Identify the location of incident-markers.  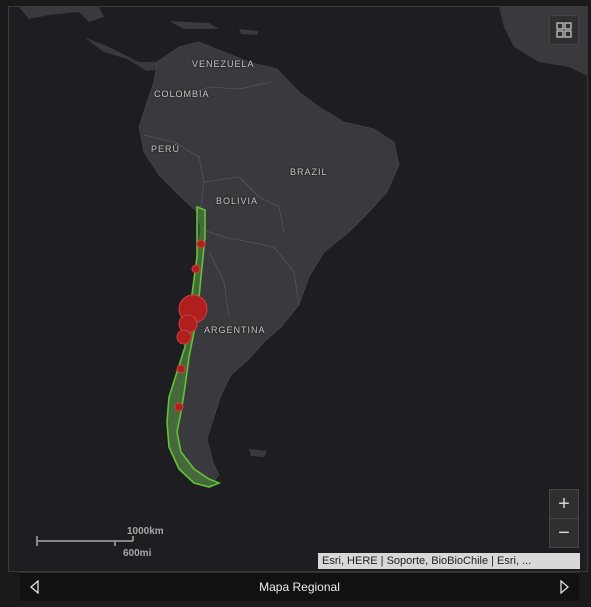
(191, 325).